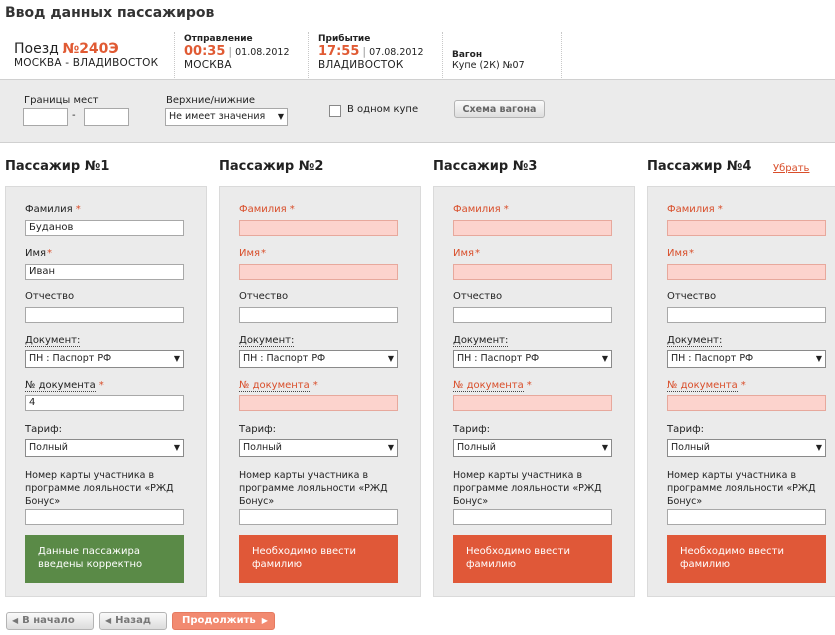  What do you see at coordinates (217, 116) in the screenshot?
I see `berth-select-value: Не имеет значения` at bounding box center [217, 116].